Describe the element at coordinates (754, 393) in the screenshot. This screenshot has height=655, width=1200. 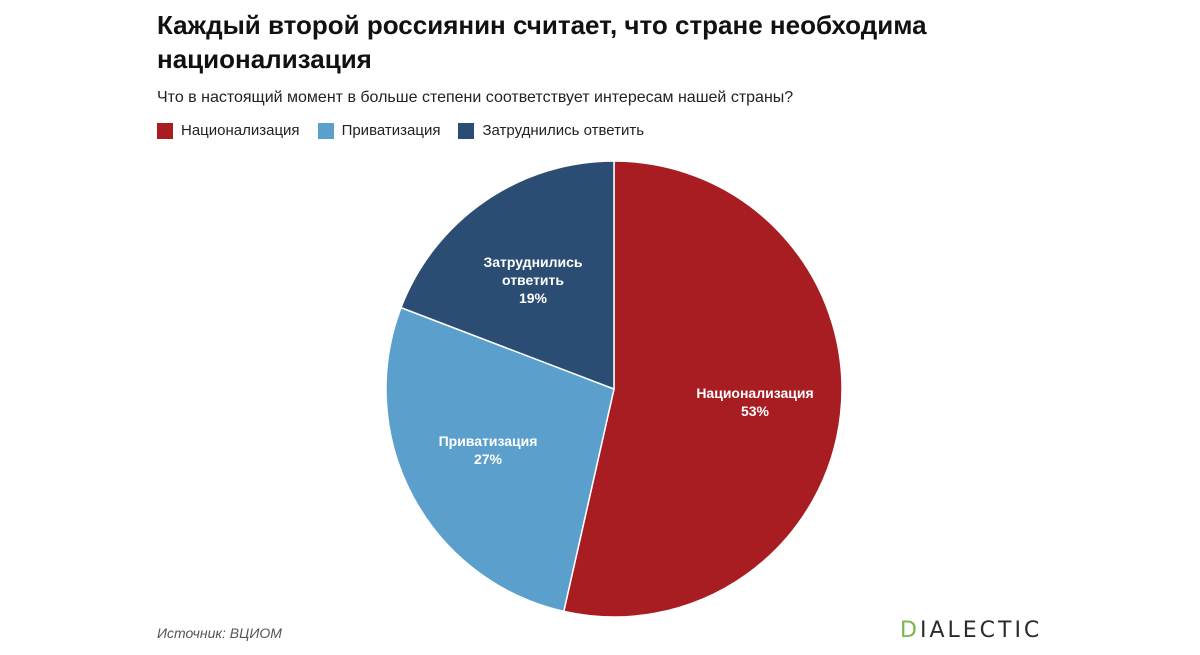
I see `pie-name-nationalization: Национализация` at that location.